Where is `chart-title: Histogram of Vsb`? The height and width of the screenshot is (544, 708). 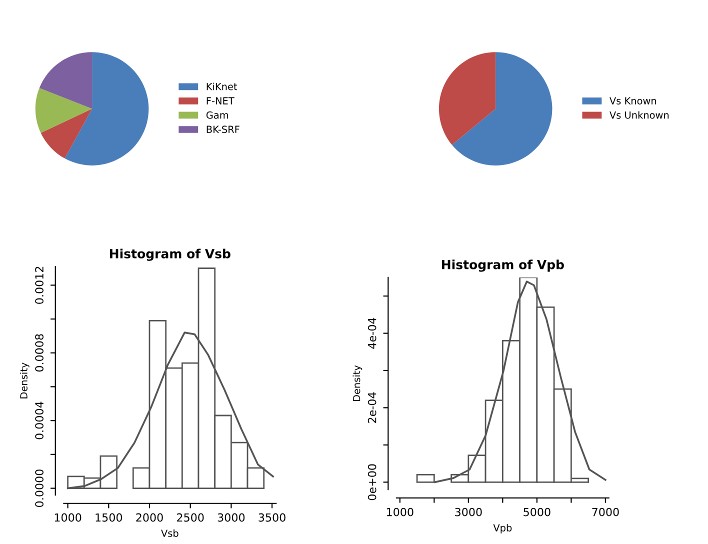
chart-title: Histogram of Vsb is located at coordinates (170, 254).